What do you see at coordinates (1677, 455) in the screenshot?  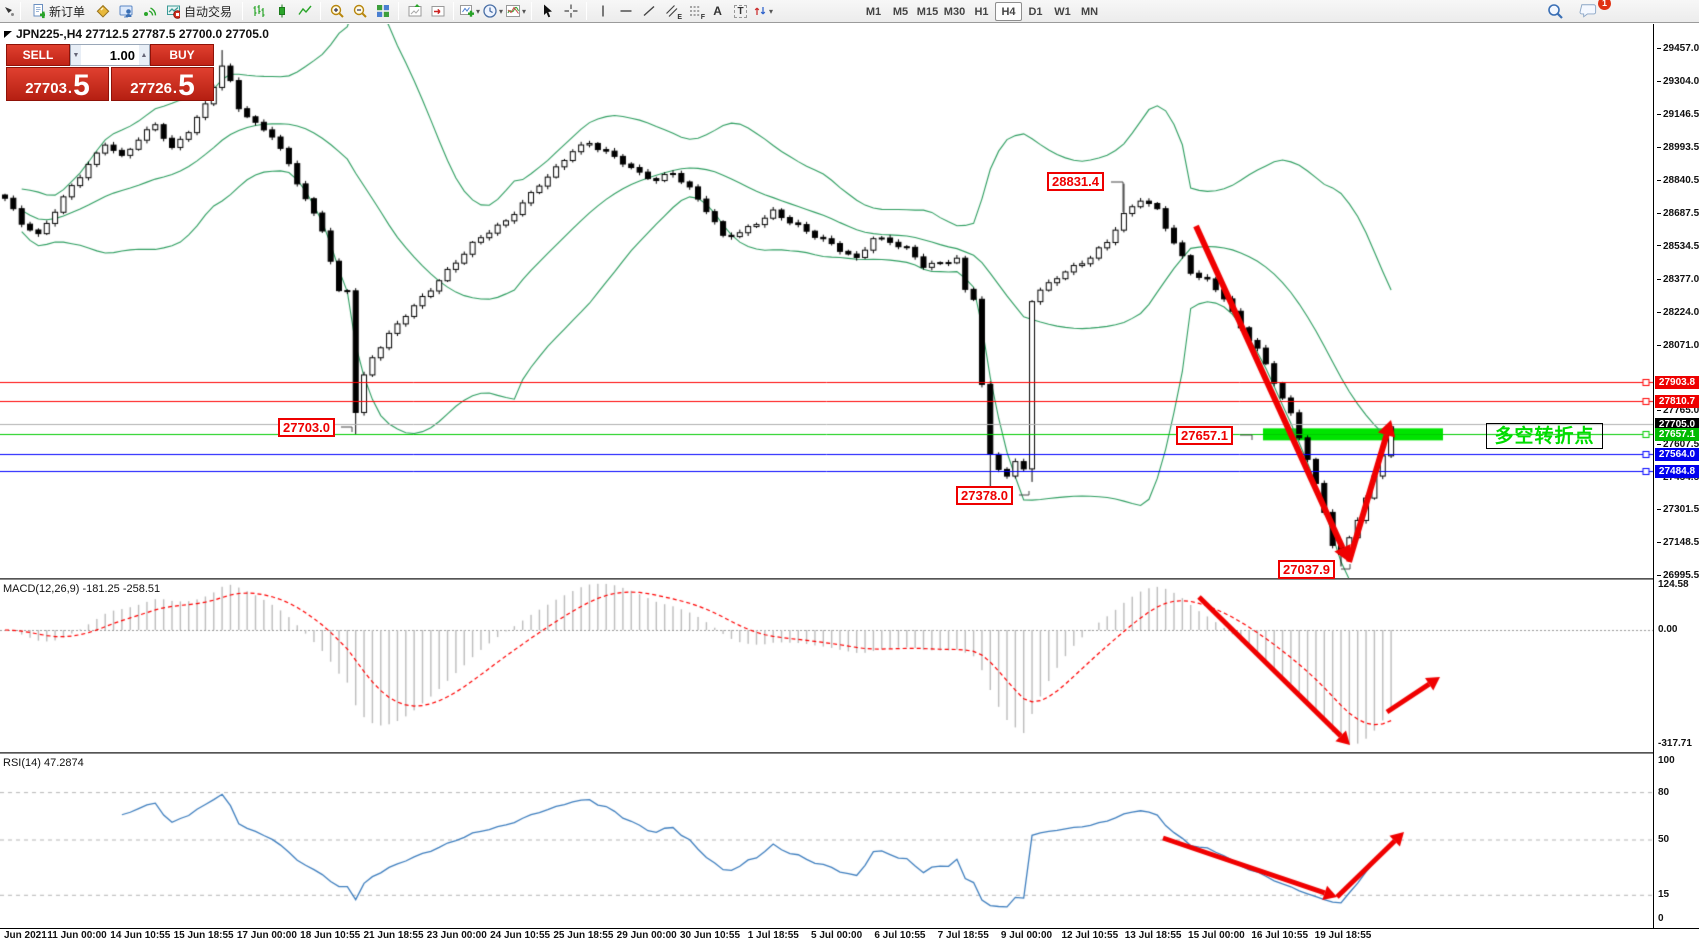 I see `price-level-label: 27564.0` at bounding box center [1677, 455].